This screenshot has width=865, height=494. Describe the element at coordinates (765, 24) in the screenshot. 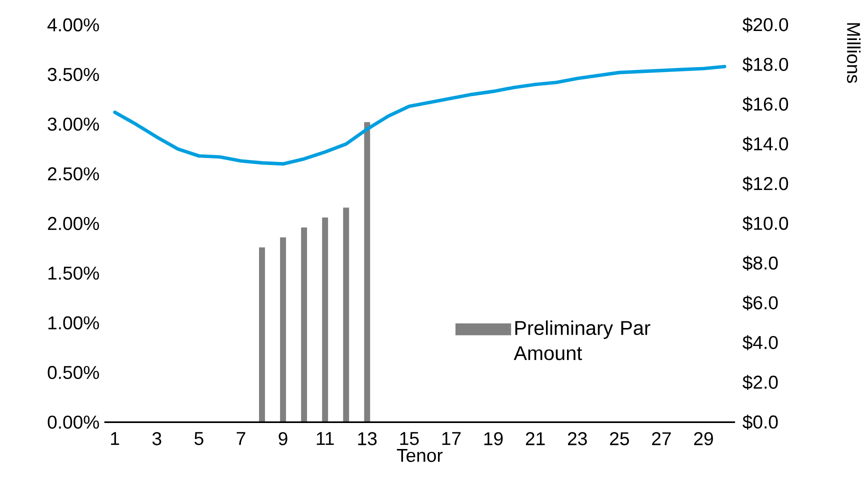

I see `y2-tick-label: $20.0` at that location.